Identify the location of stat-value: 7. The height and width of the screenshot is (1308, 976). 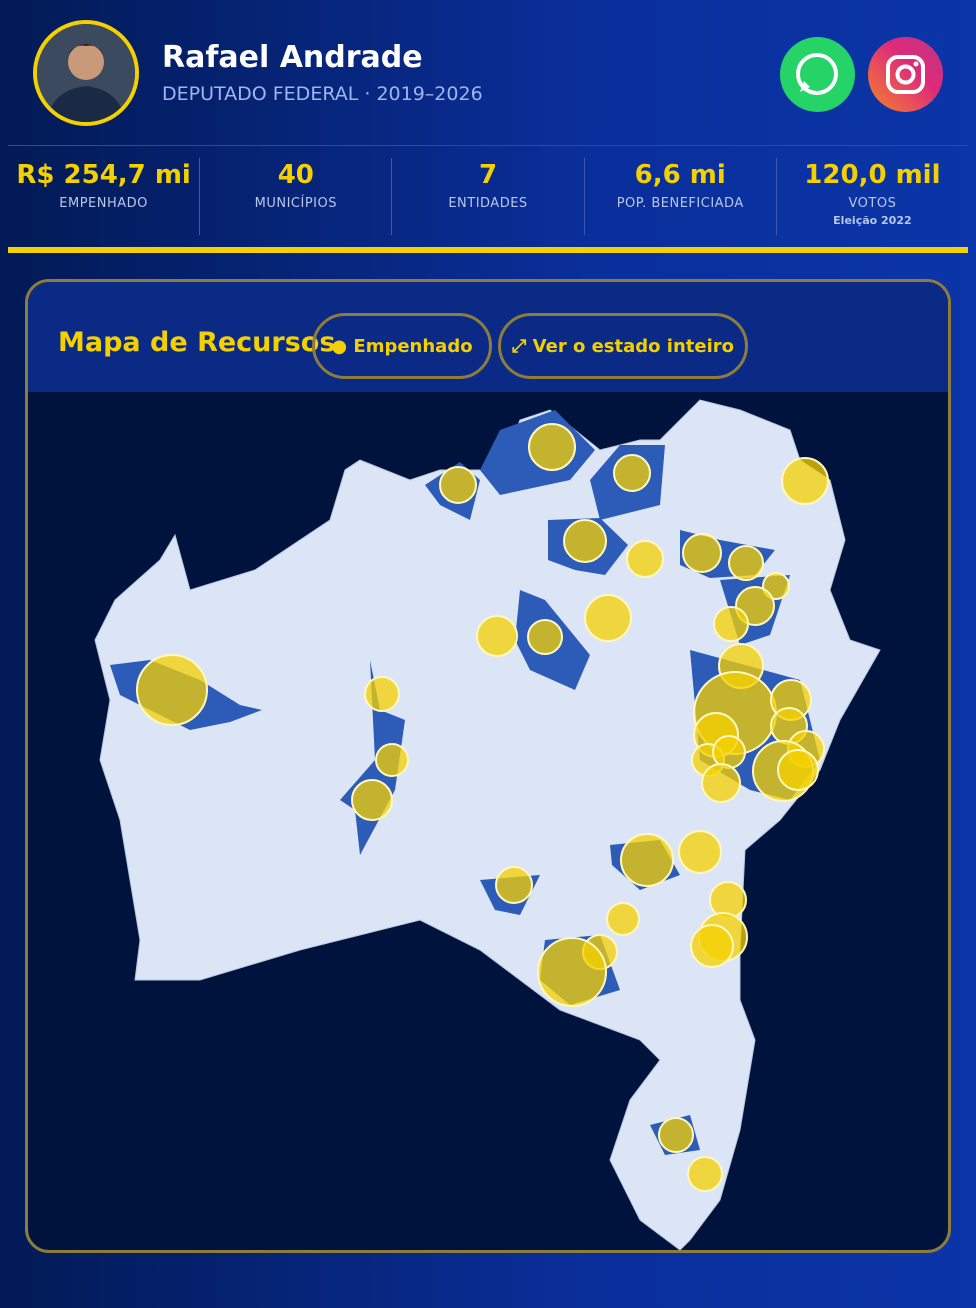
(488, 175).